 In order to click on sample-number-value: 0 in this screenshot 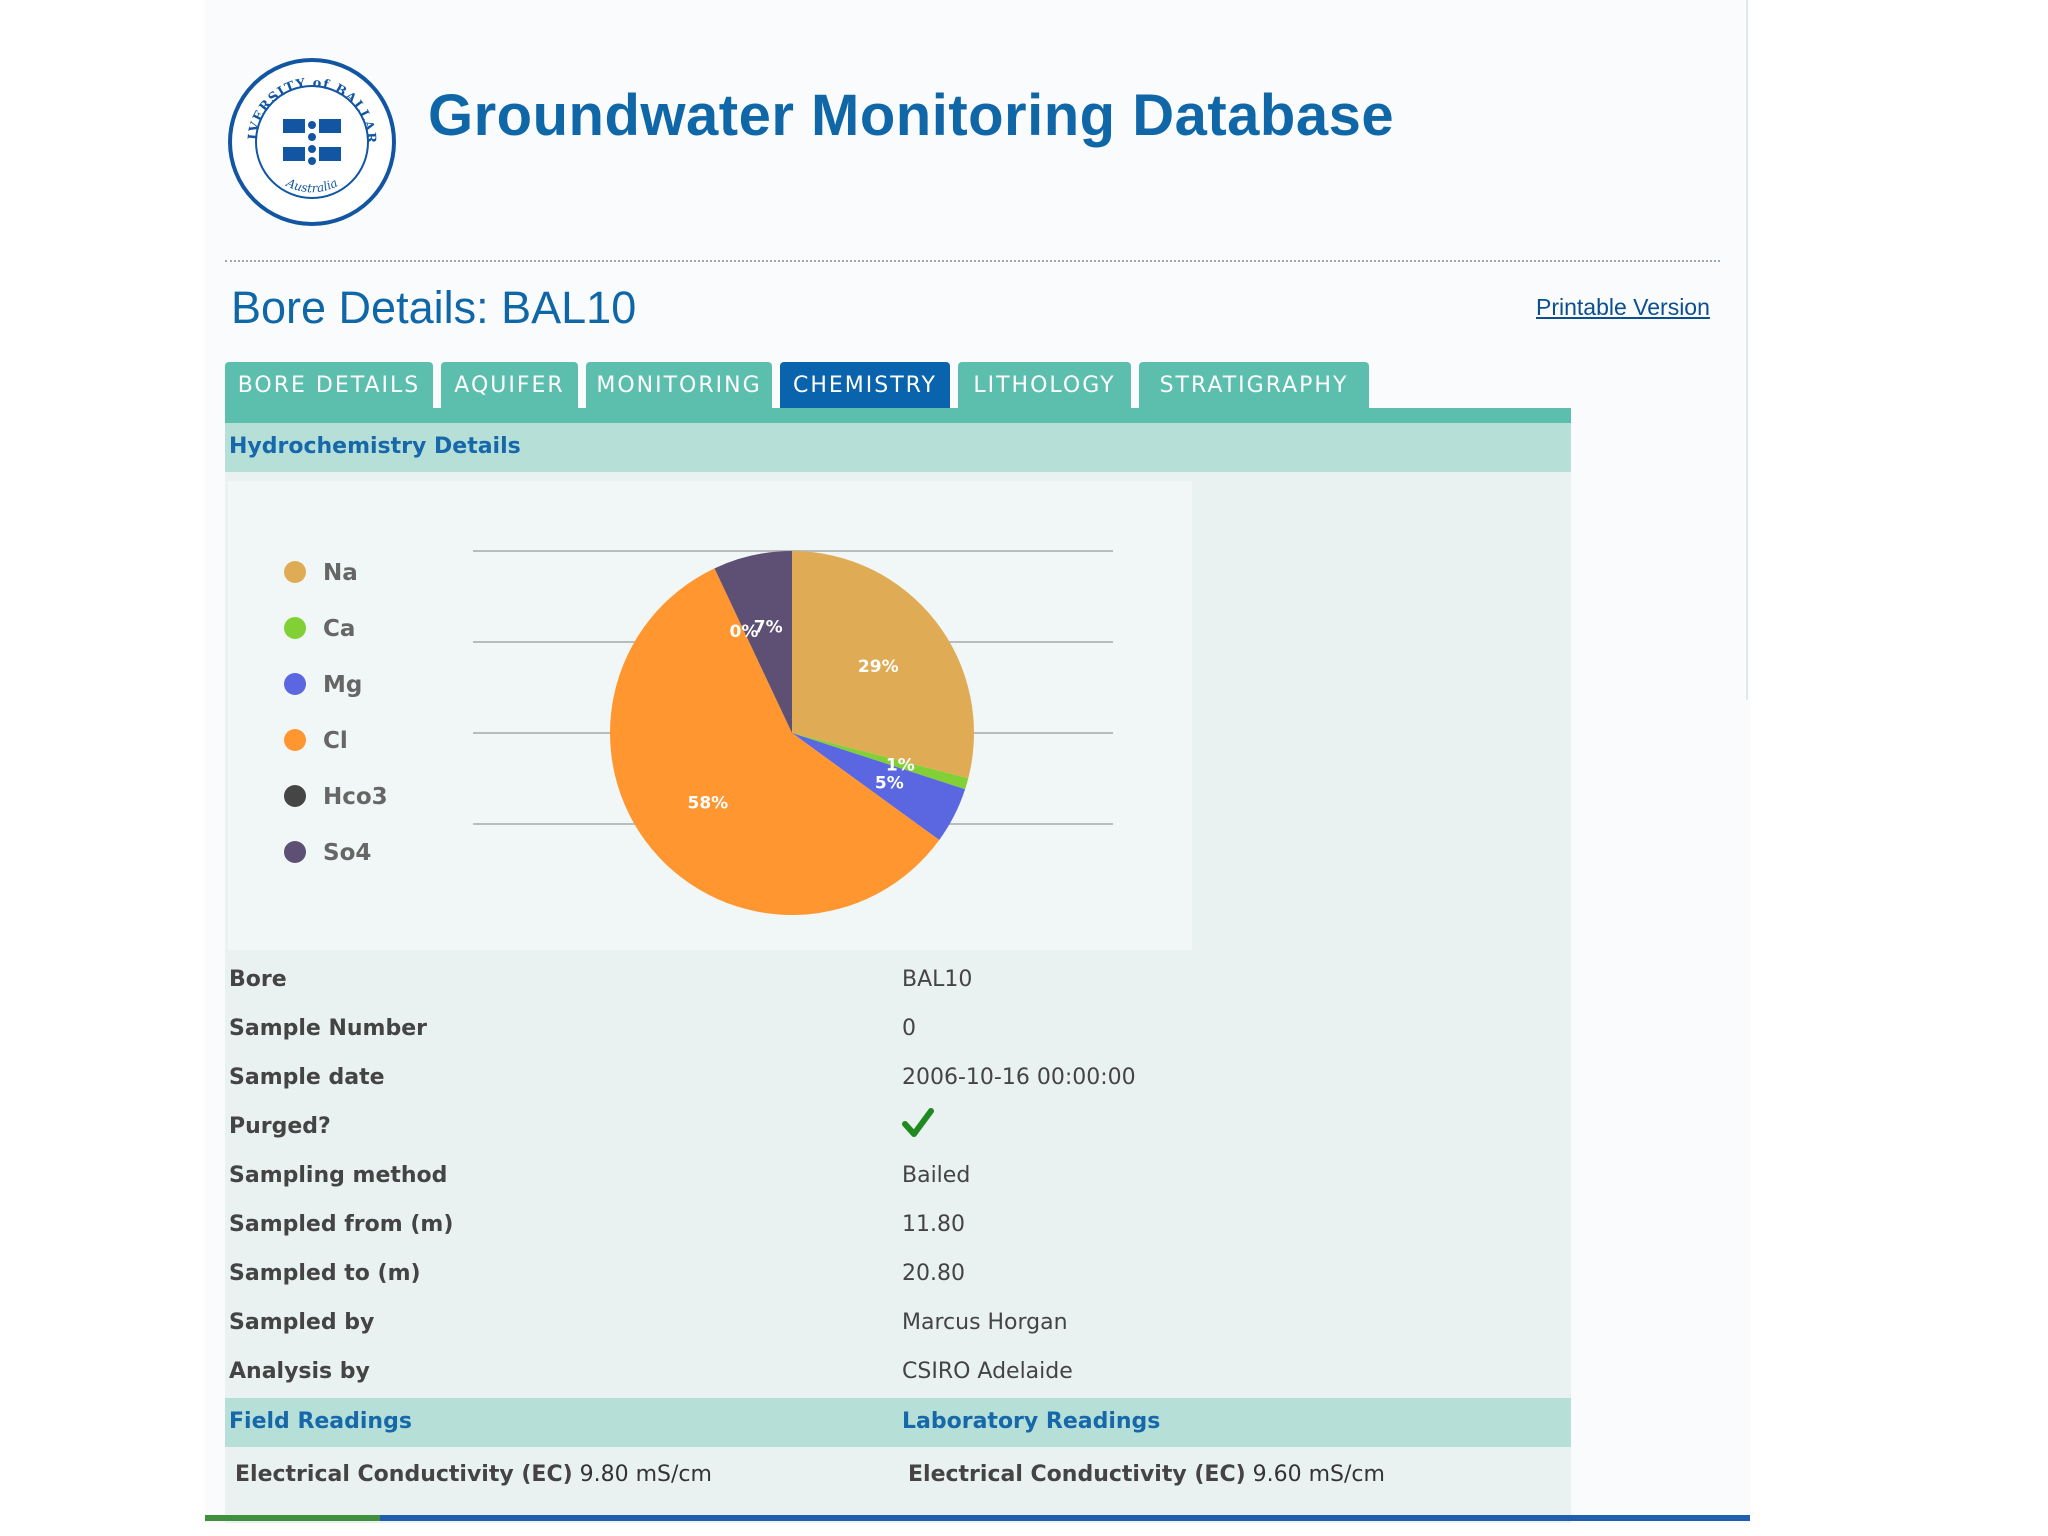, I will do `click(909, 1028)`.